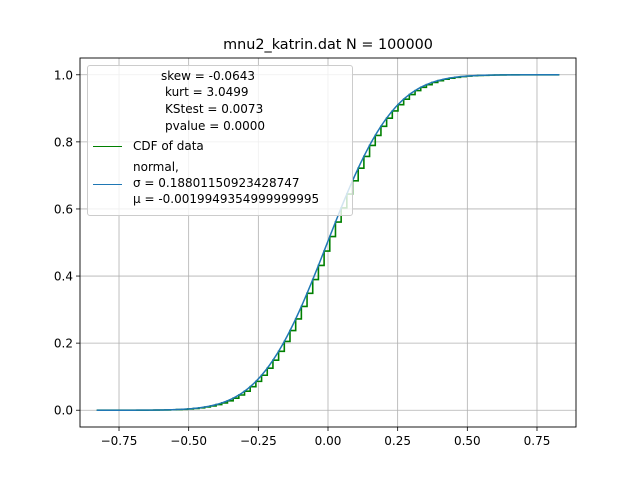 Image resolution: width=640 pixels, height=480 pixels. Describe the element at coordinates (258, 441) in the screenshot. I see `x-tick-label: −0.25` at that location.